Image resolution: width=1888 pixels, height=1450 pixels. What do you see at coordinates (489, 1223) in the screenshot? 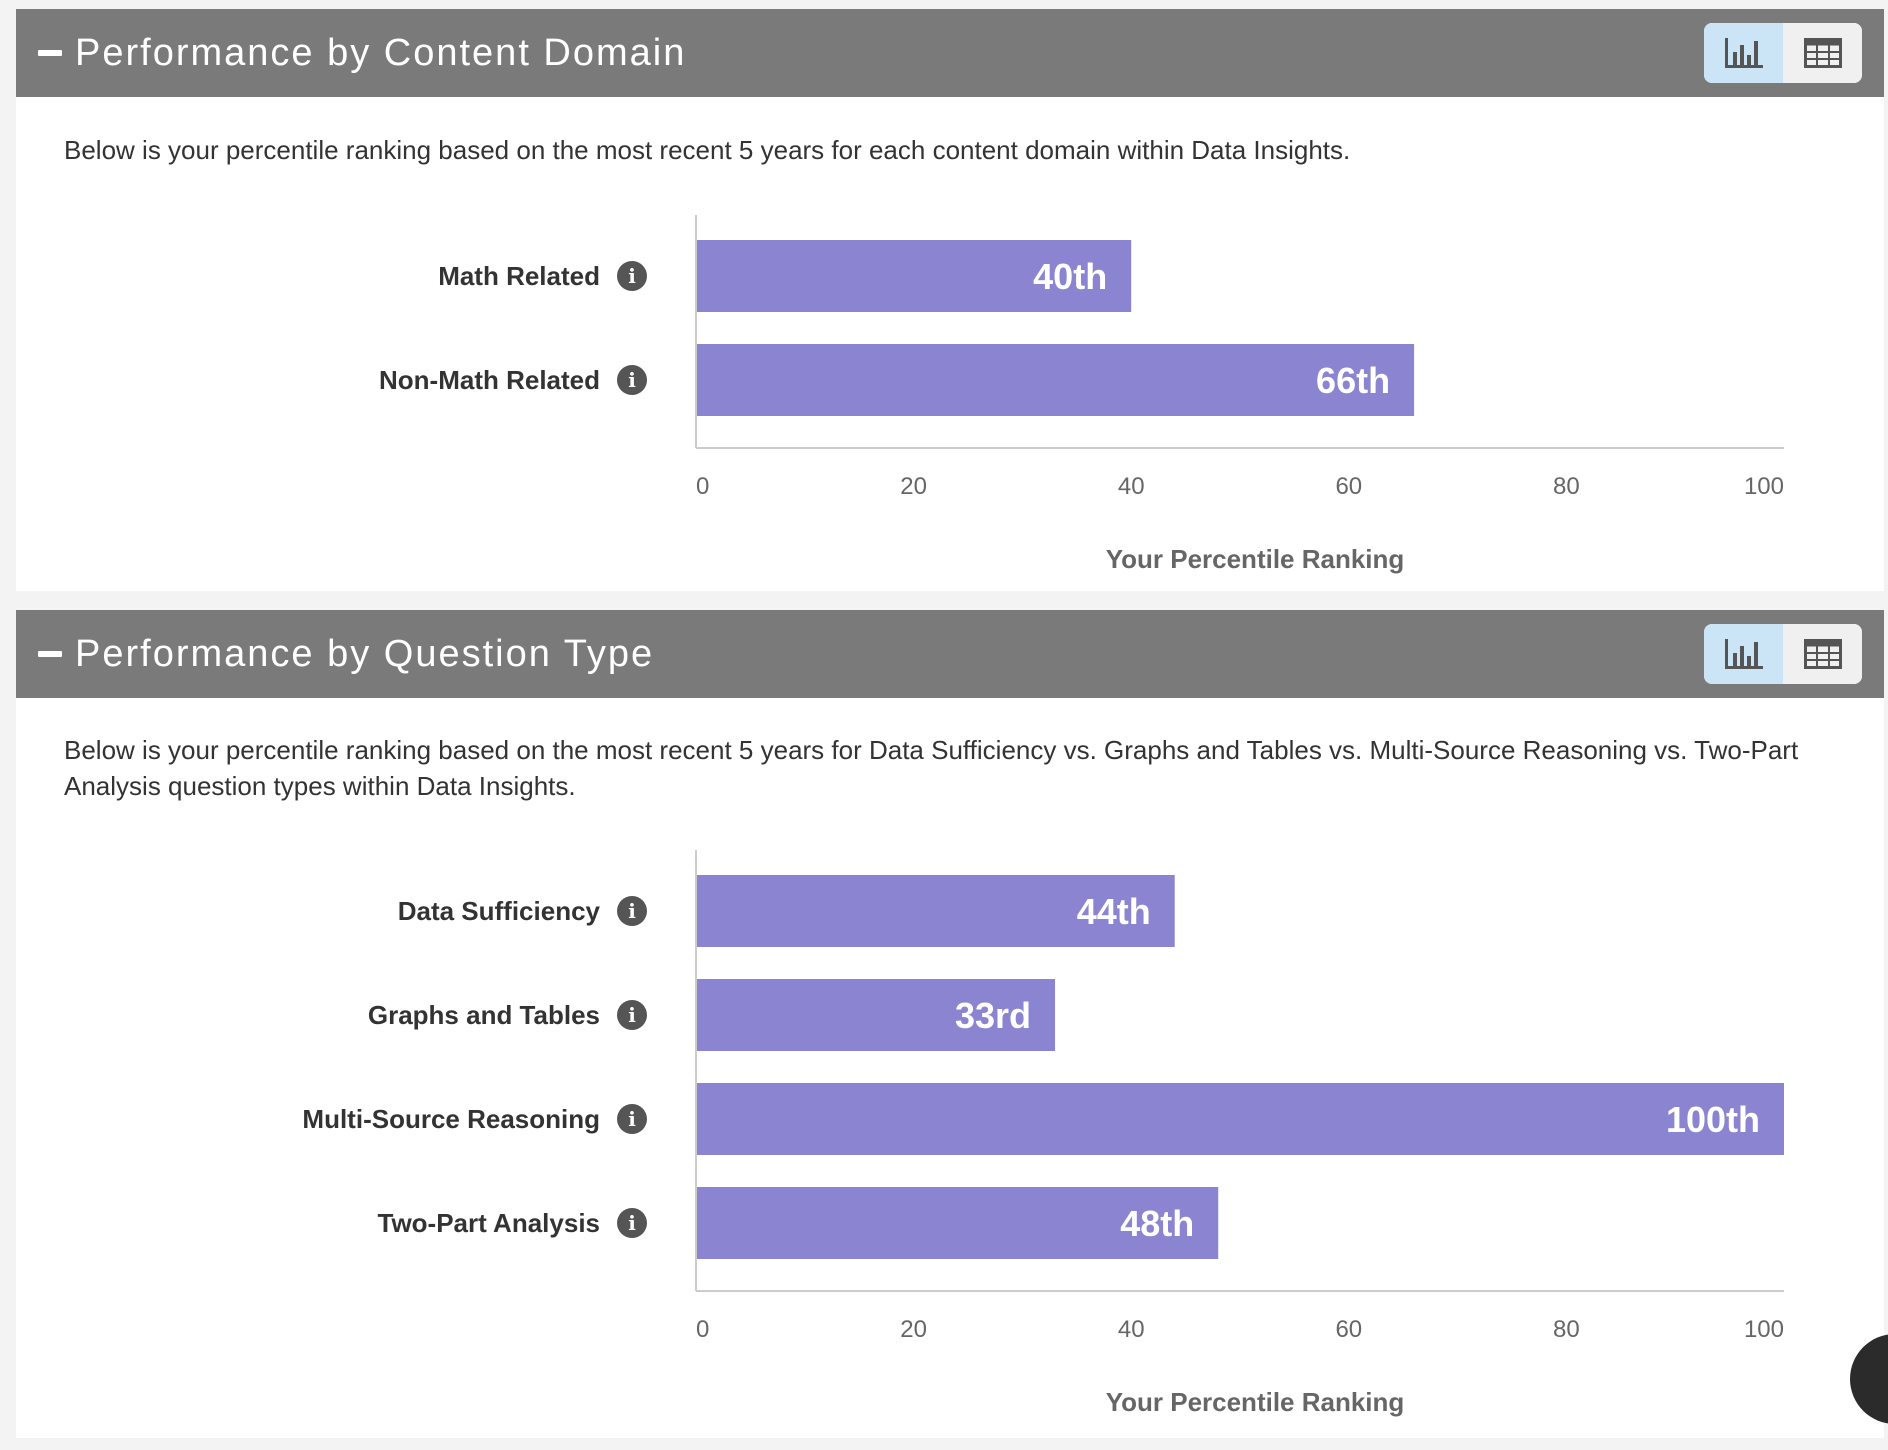
I see `category-label: Two-Part Analysis` at bounding box center [489, 1223].